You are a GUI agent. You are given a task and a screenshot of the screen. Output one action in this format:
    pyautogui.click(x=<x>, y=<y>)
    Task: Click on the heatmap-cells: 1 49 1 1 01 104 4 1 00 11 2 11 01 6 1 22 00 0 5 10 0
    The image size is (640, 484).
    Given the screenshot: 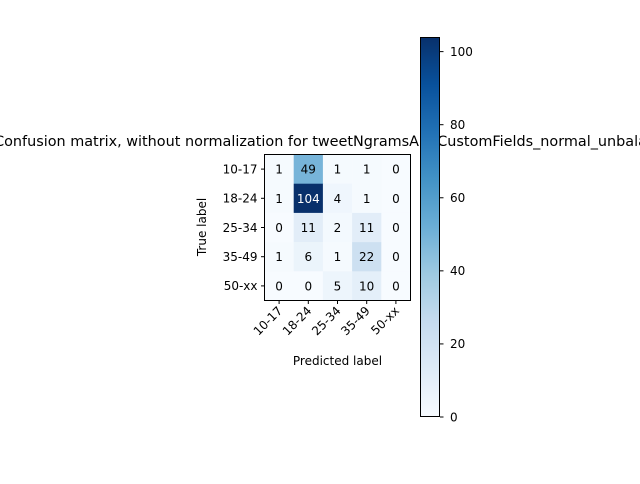 What is the action you would take?
    pyautogui.click(x=337, y=227)
    